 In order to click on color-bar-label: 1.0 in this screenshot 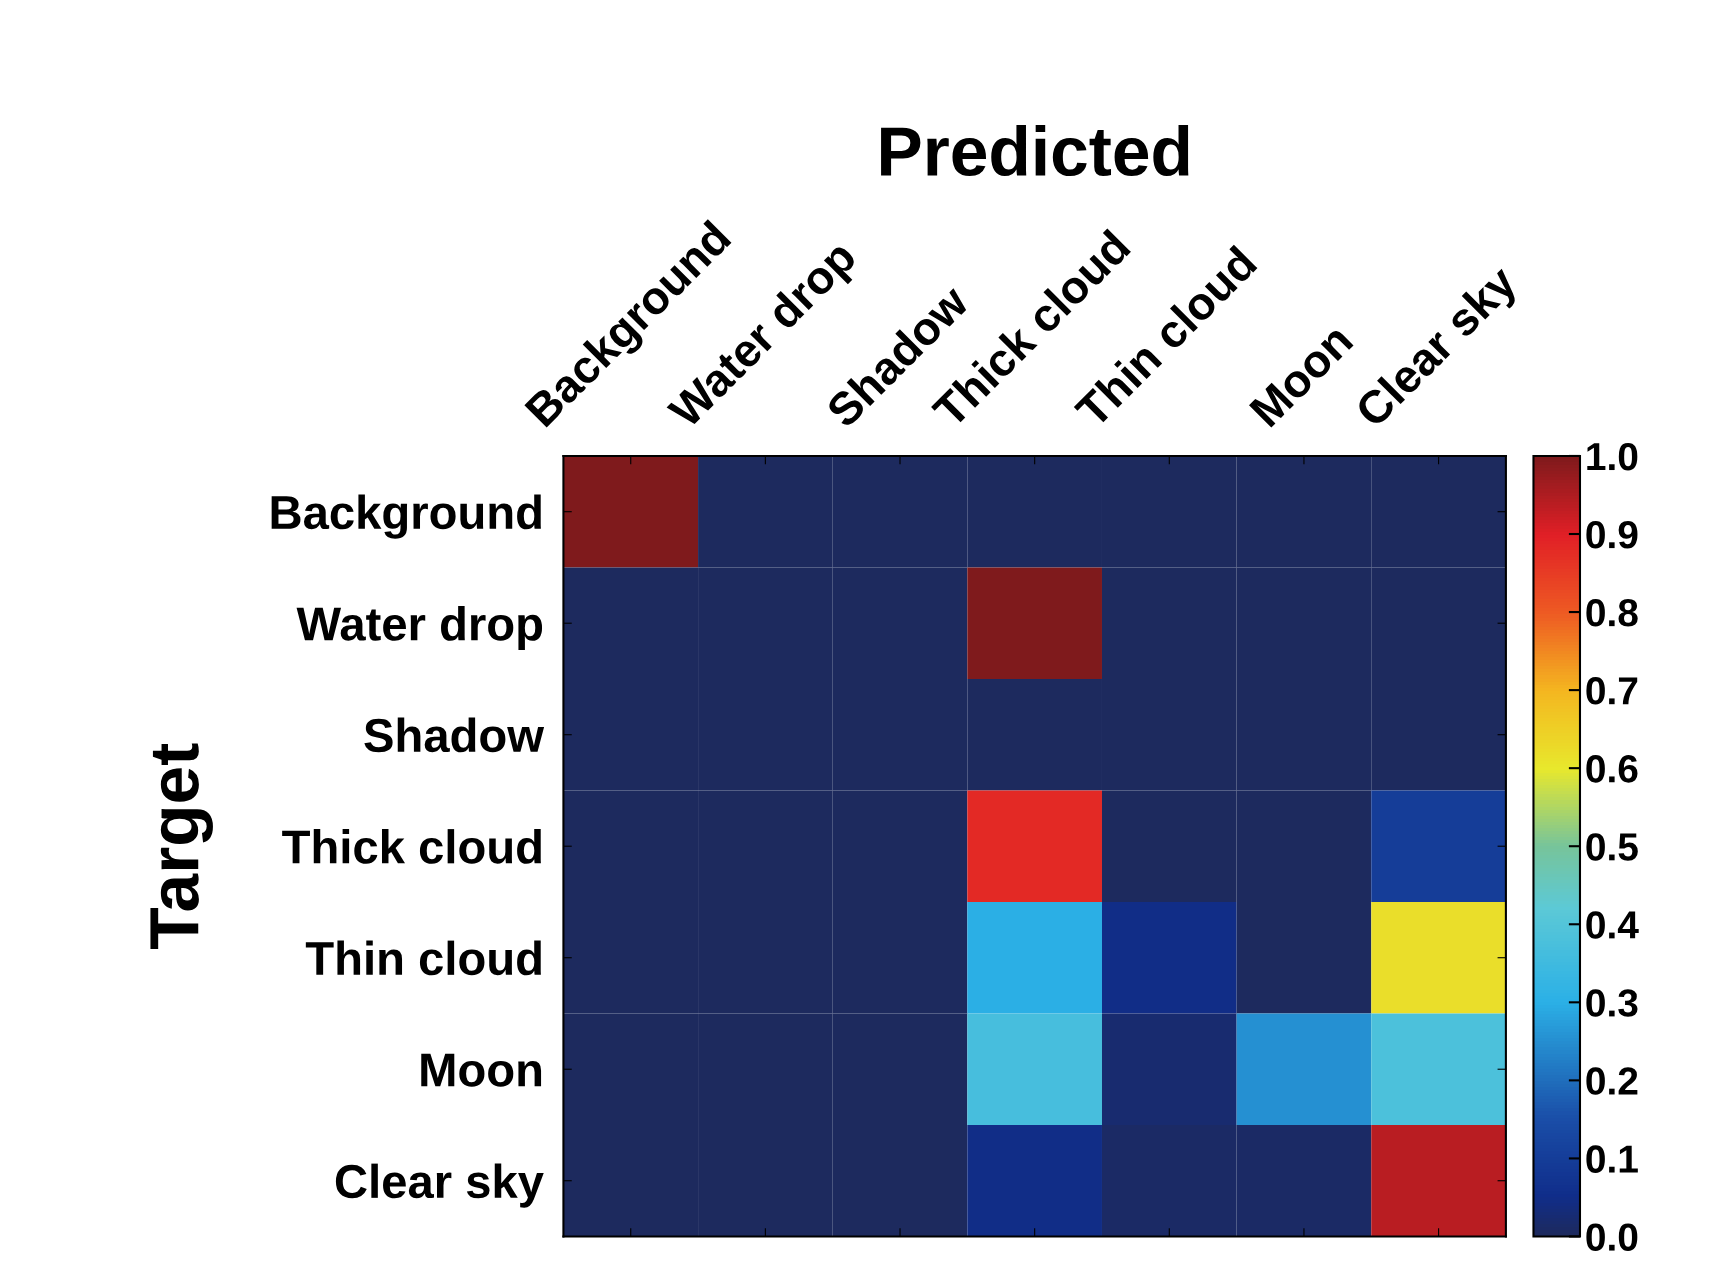, I will do `click(1612, 456)`.